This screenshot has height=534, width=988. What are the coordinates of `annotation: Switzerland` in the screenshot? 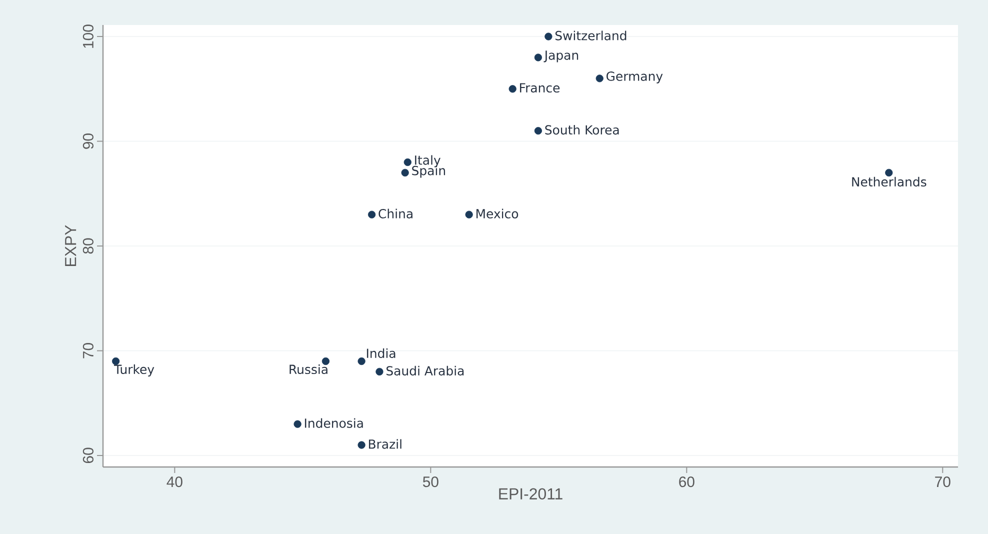 It's located at (590, 35).